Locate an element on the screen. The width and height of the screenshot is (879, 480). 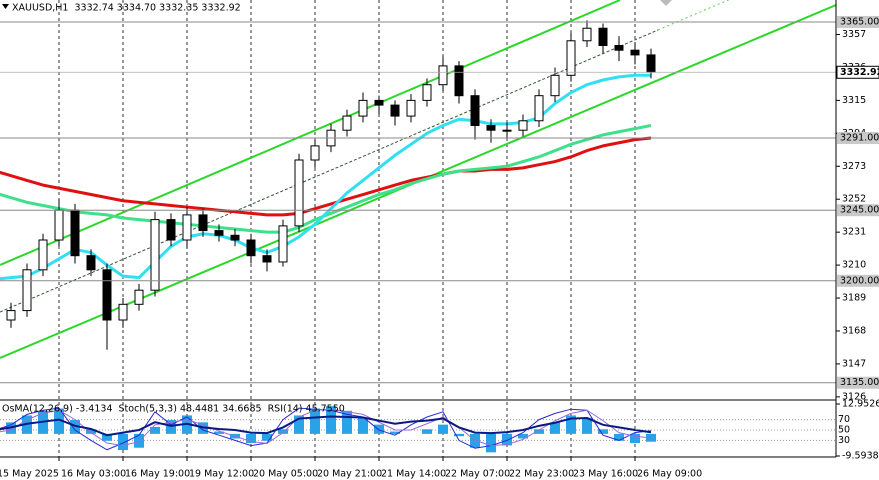
shift-marker is located at coordinates (666, 3).